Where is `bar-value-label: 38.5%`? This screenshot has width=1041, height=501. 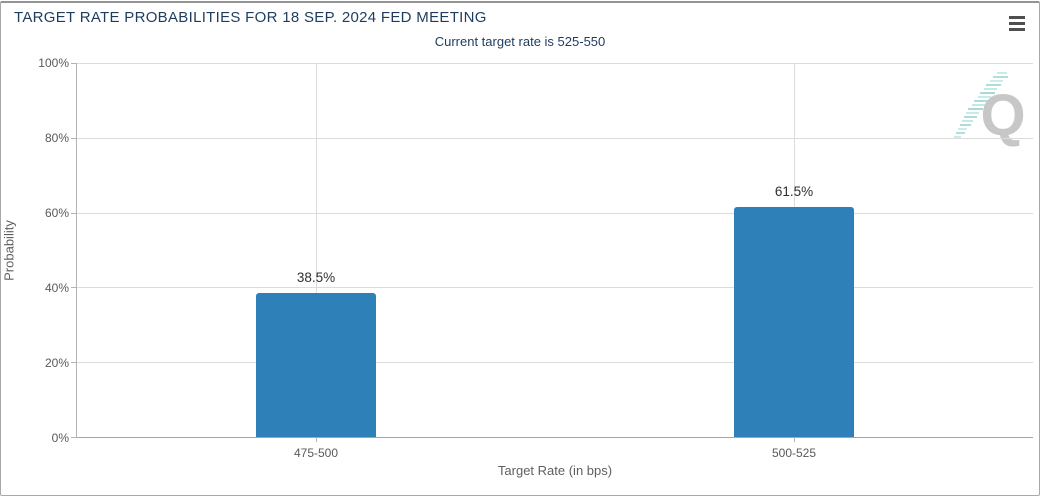 bar-value-label: 38.5% is located at coordinates (316, 278).